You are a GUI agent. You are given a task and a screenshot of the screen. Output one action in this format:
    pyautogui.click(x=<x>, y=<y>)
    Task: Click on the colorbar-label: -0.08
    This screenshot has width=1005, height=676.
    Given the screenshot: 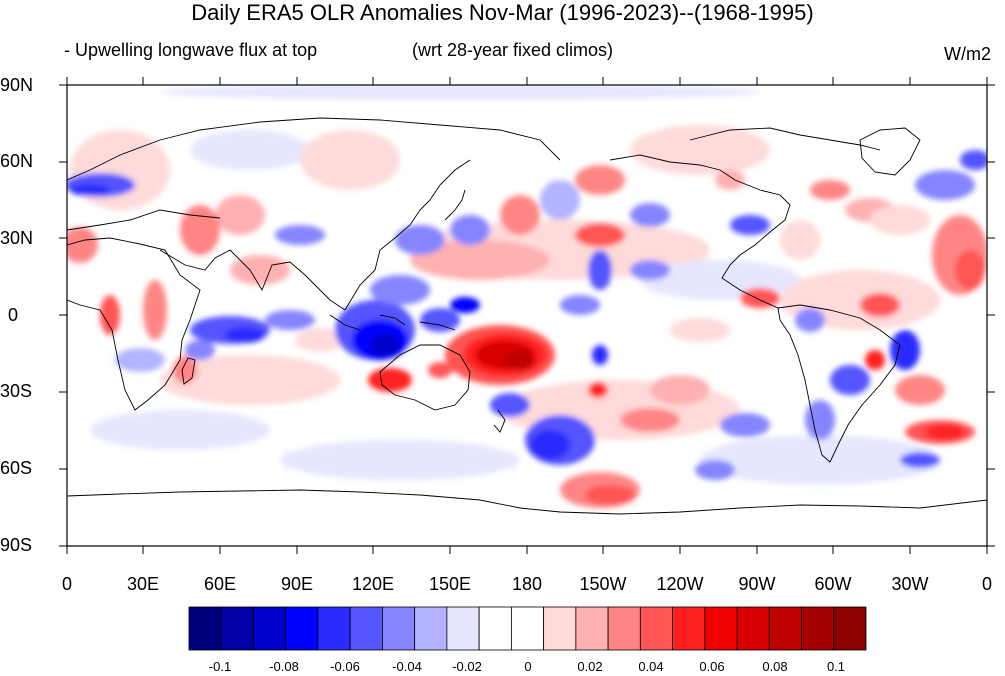 What is the action you would take?
    pyautogui.click(x=284, y=666)
    